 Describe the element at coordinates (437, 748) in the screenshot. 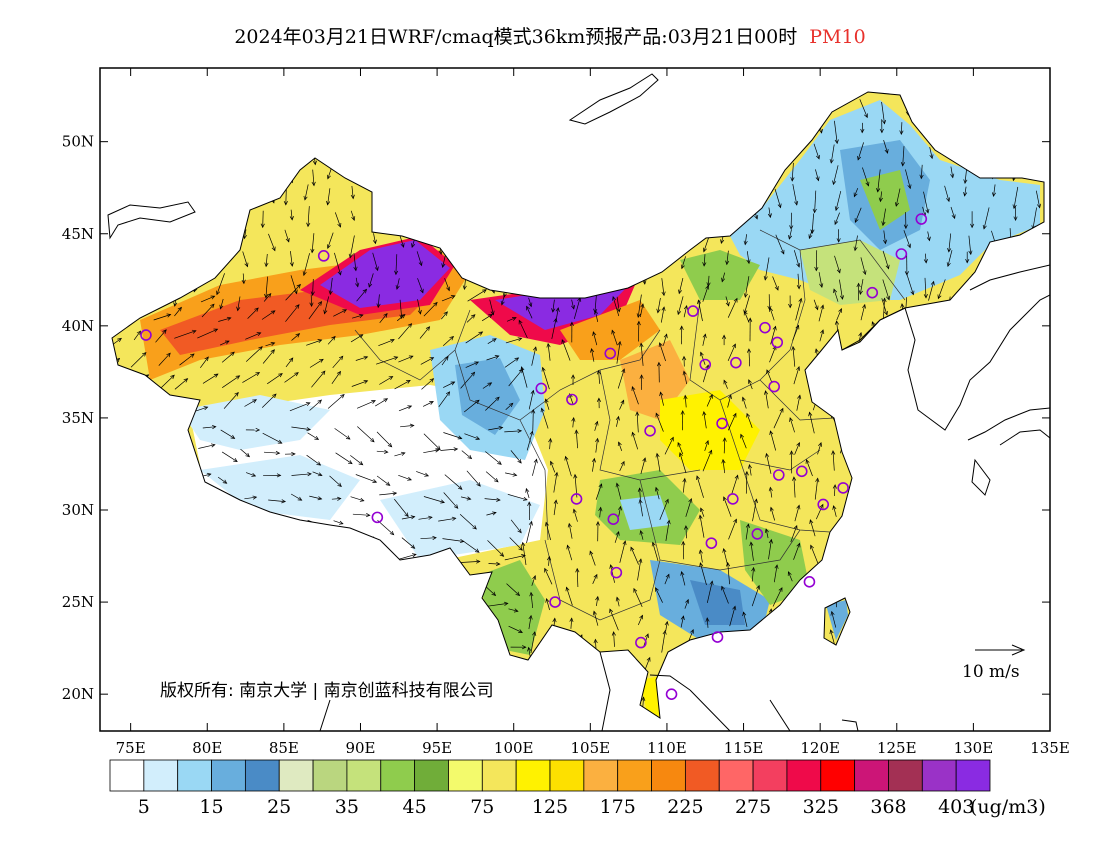

I see `lon-label: 95E` at that location.